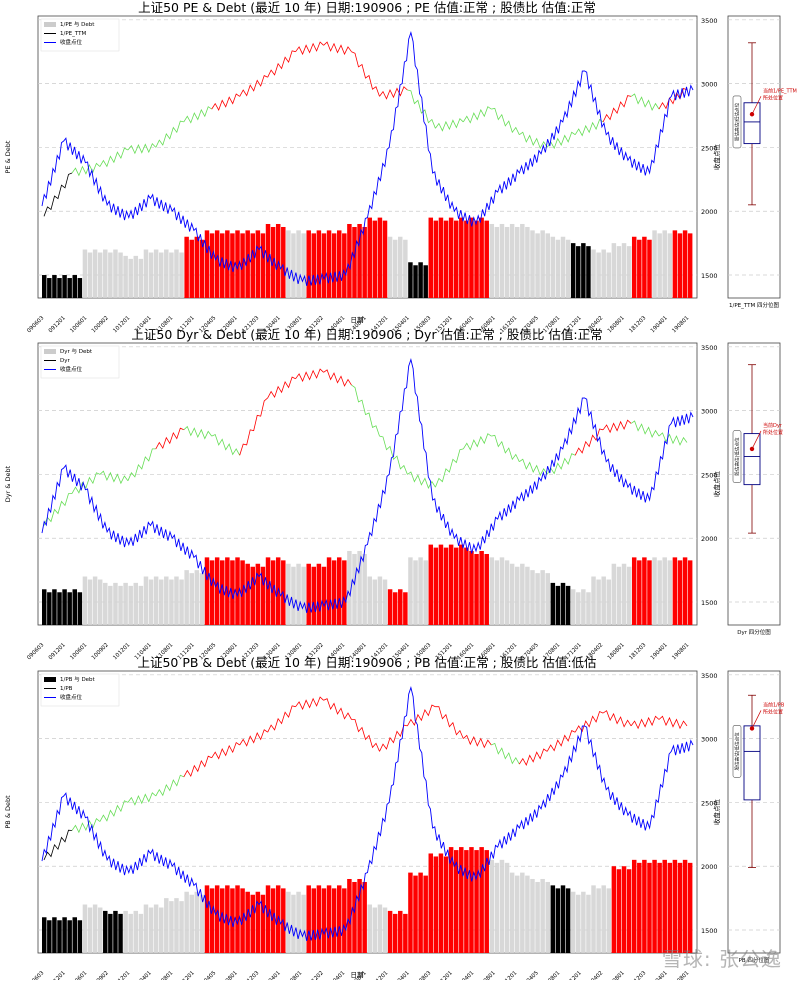 Image resolution: width=800 pixels, height=984 pixels. Describe the element at coordinates (8, 812) in the screenshot. I see `y-axis-label: PB & Debt` at that location.